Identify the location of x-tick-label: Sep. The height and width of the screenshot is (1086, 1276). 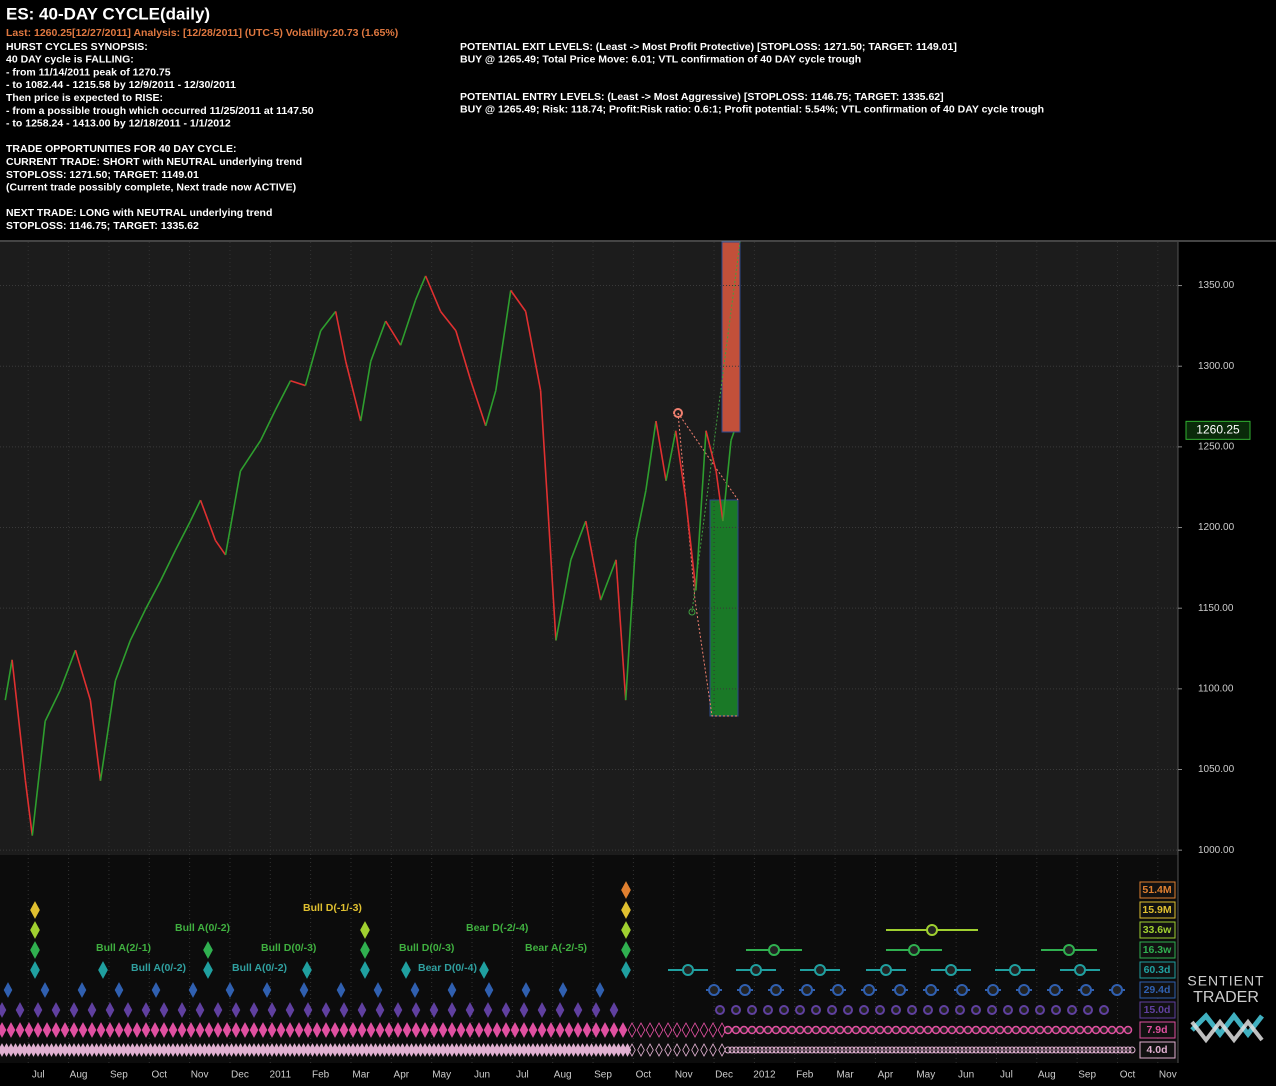
(119, 1075).